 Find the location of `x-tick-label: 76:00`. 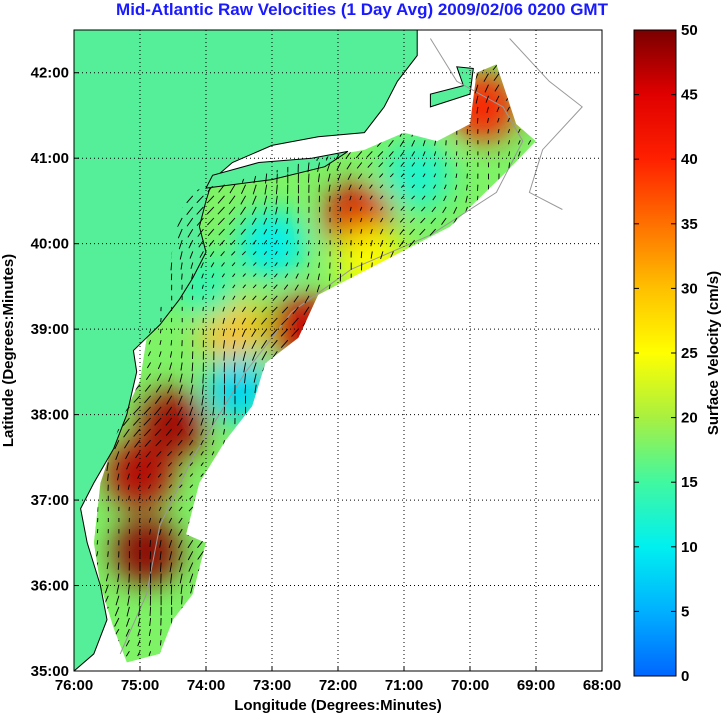

x-tick-label: 76:00 is located at coordinates (74, 685).